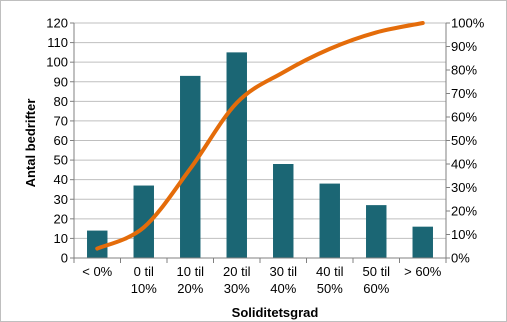 The height and width of the screenshot is (322, 507). I want to click on y-tick-label: 90, so click(61, 81).